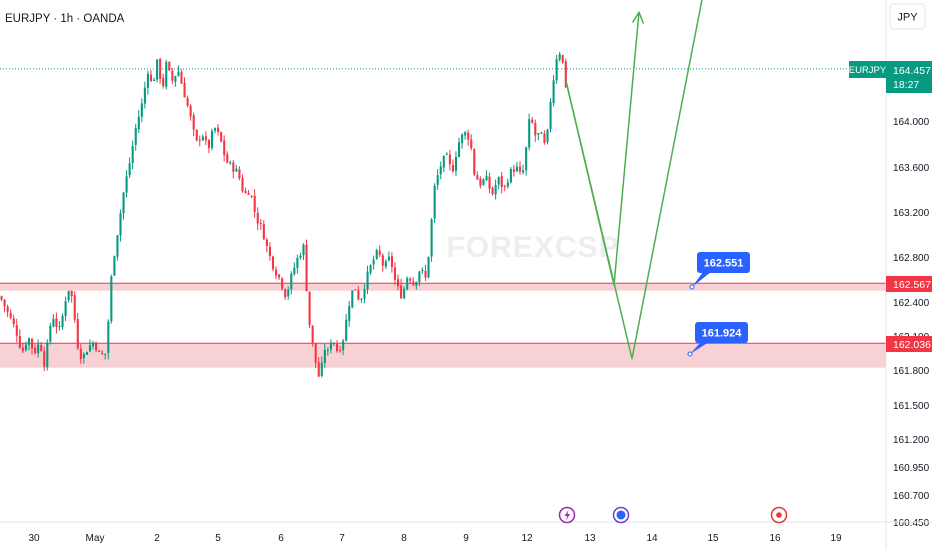  What do you see at coordinates (909, 284) in the screenshot?
I see `level-badge: 162.567` at bounding box center [909, 284].